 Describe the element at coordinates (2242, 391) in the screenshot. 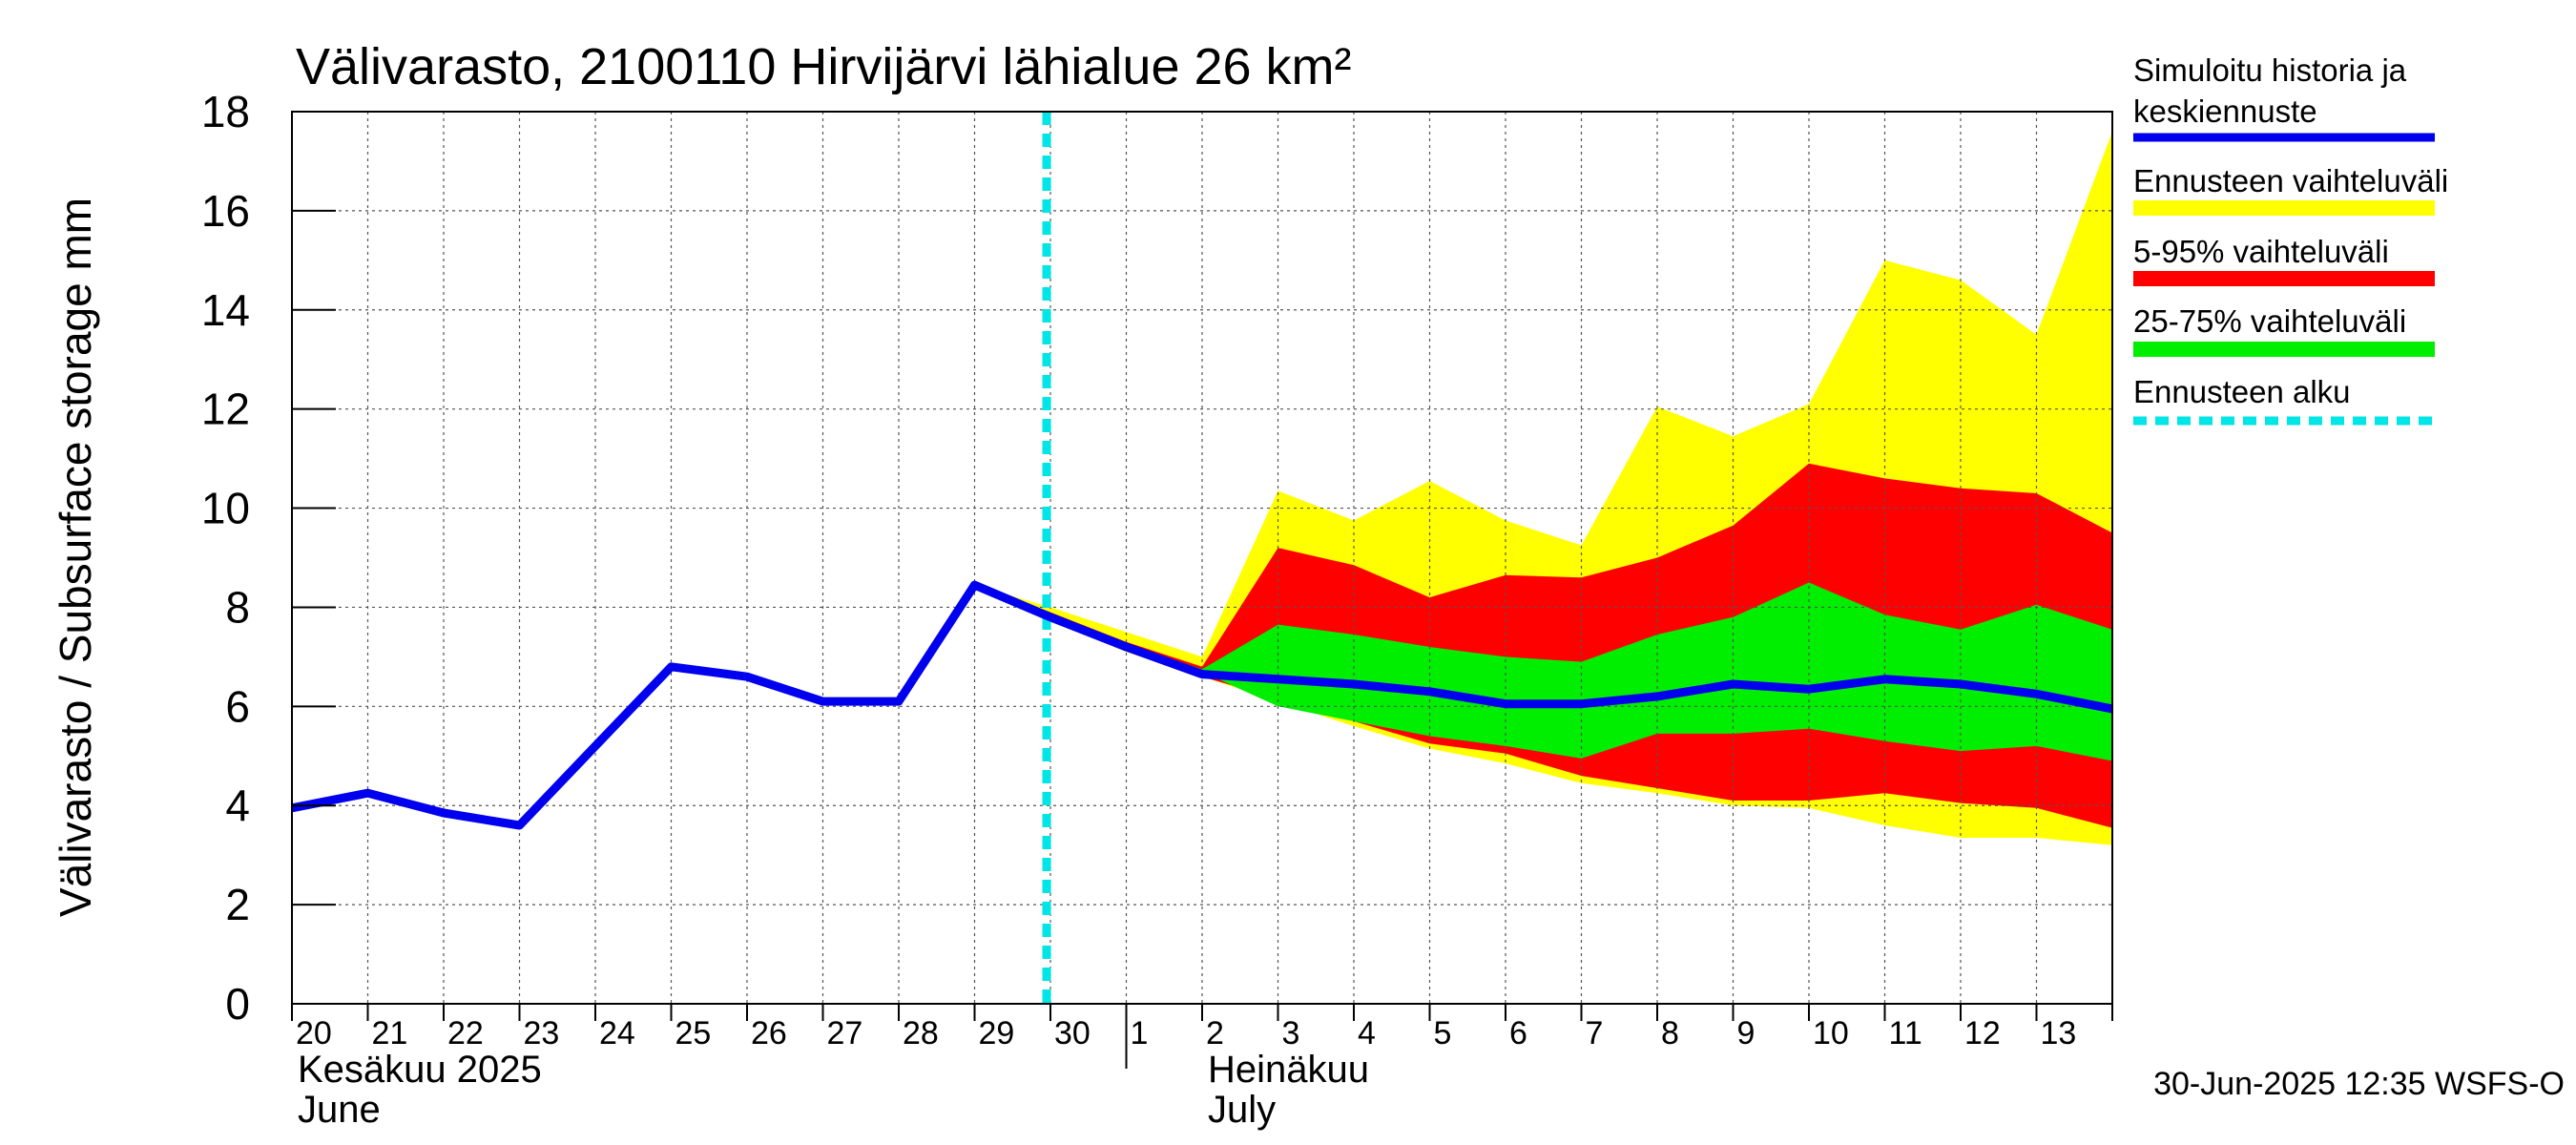

I see `legend-label: Ennusteen alku` at that location.